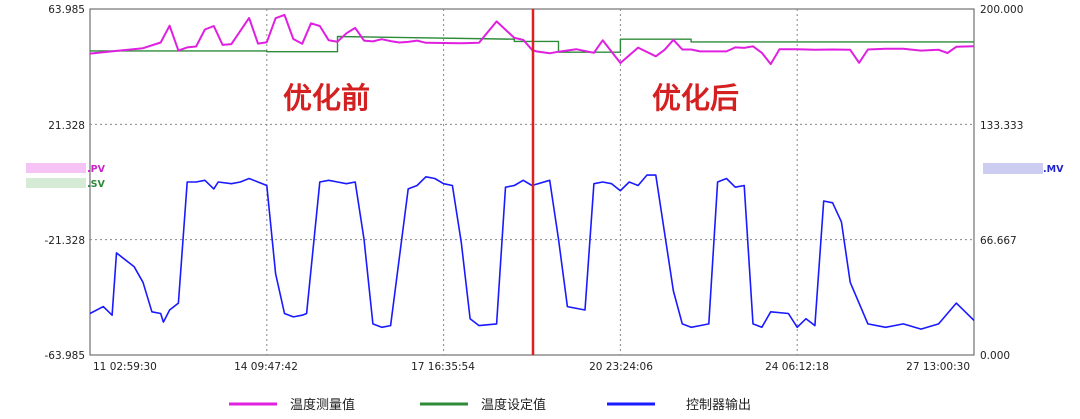  I want to click on blurred-tag-mv, so click(1013, 168).